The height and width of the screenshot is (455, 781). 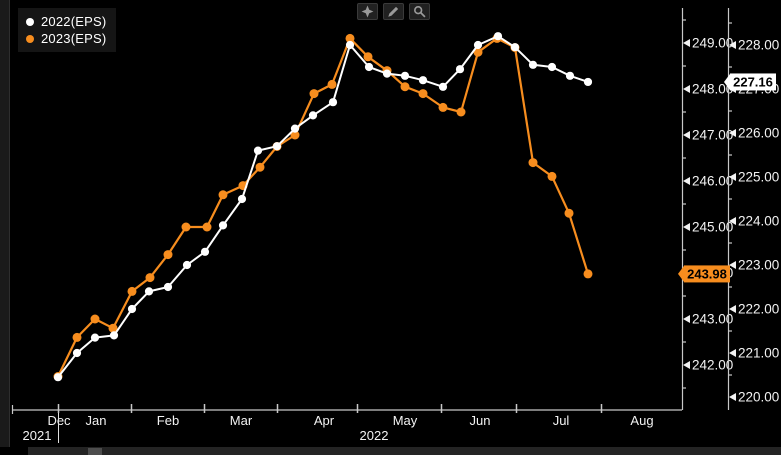 What do you see at coordinates (96, 420) in the screenshot?
I see `x-month-label: Jan` at bounding box center [96, 420].